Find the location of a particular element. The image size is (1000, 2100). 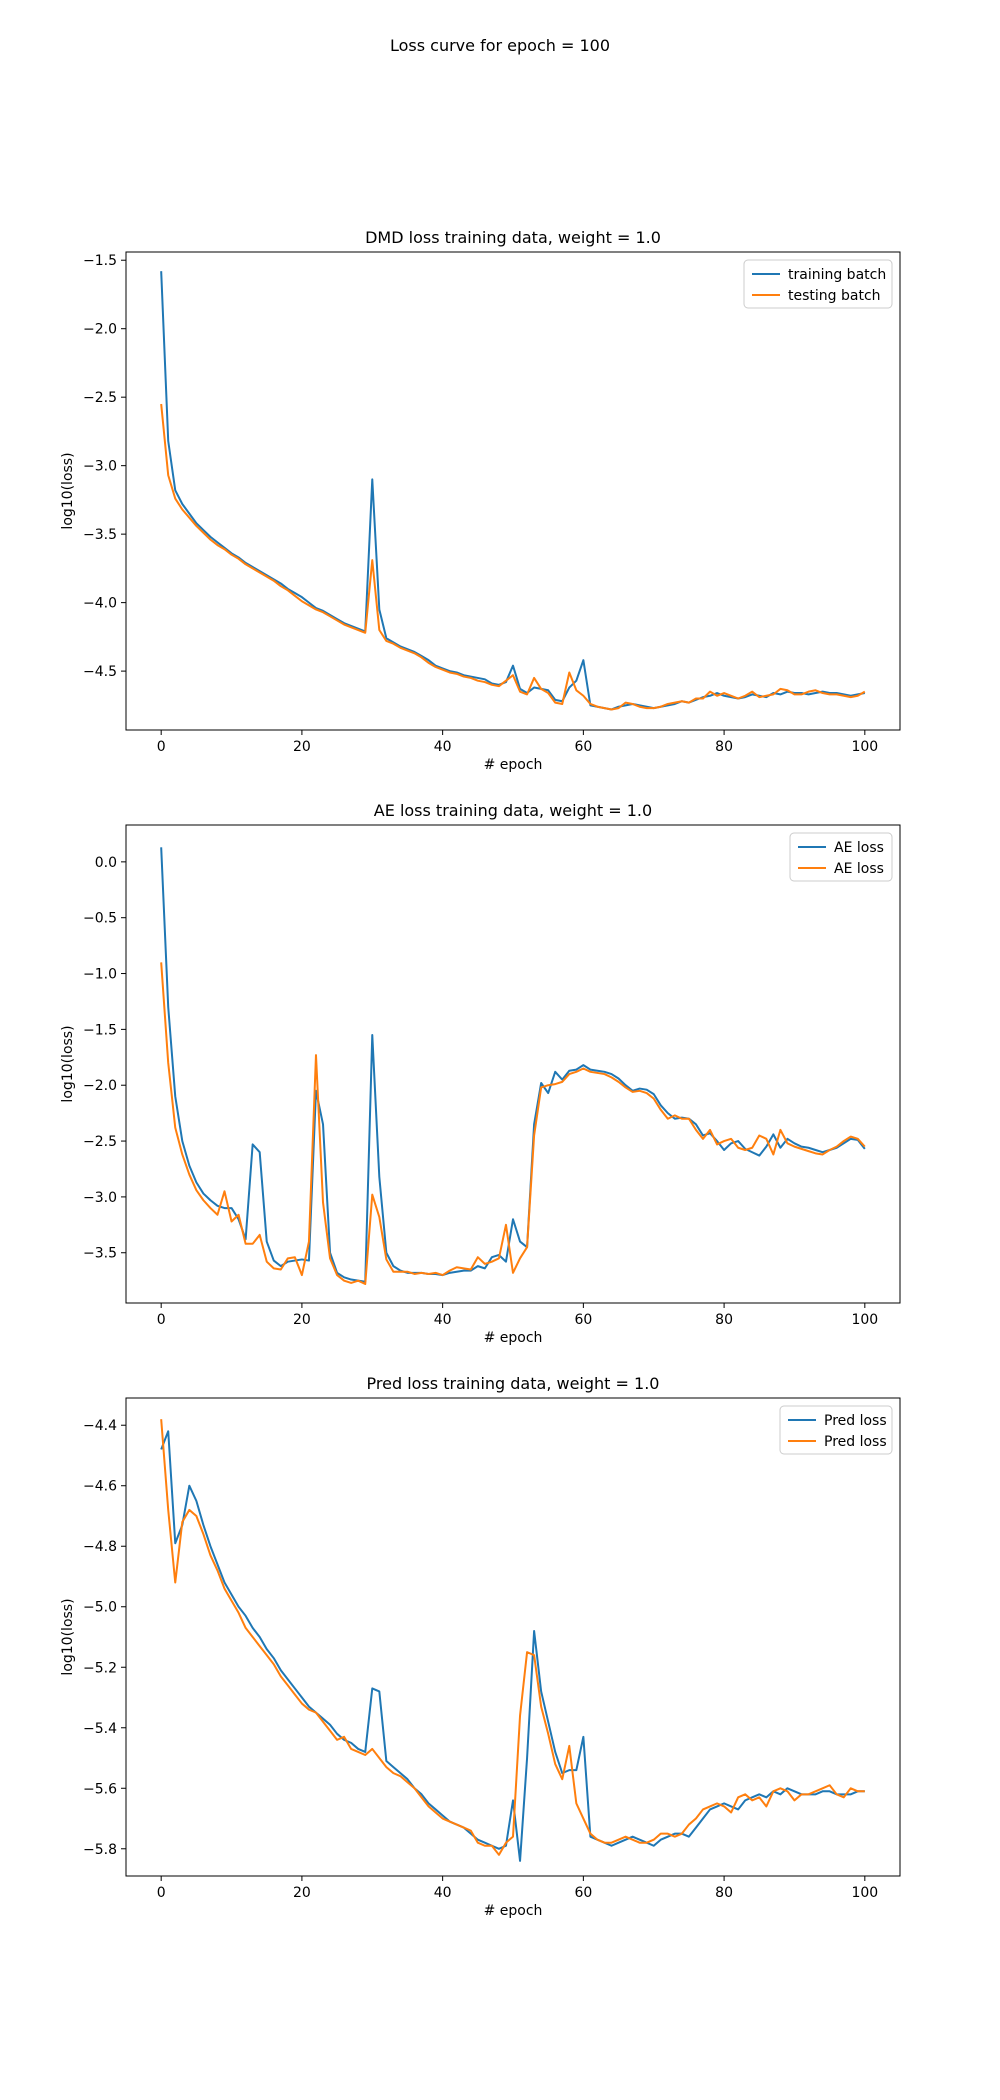

y-tick-label: −5.0 is located at coordinates (100, 1608).